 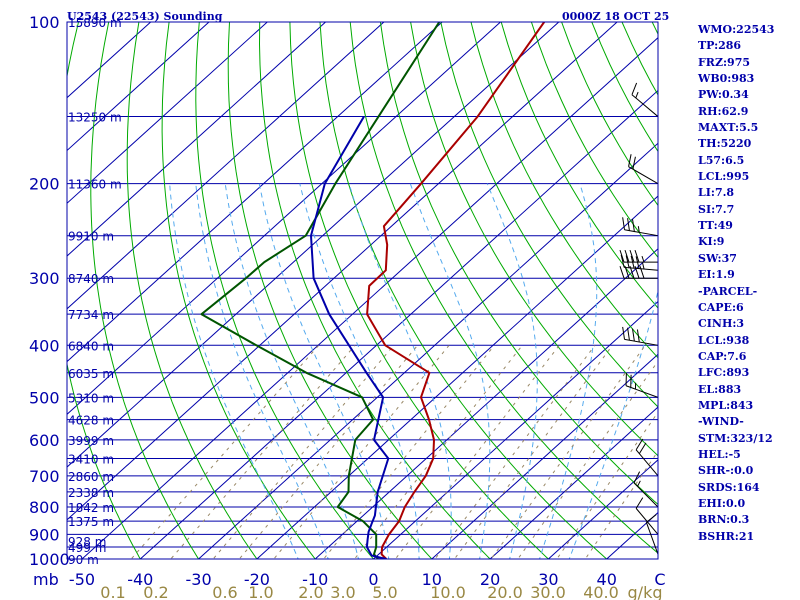 I want to click on dry-adiabat, so click(x=104, y=290).